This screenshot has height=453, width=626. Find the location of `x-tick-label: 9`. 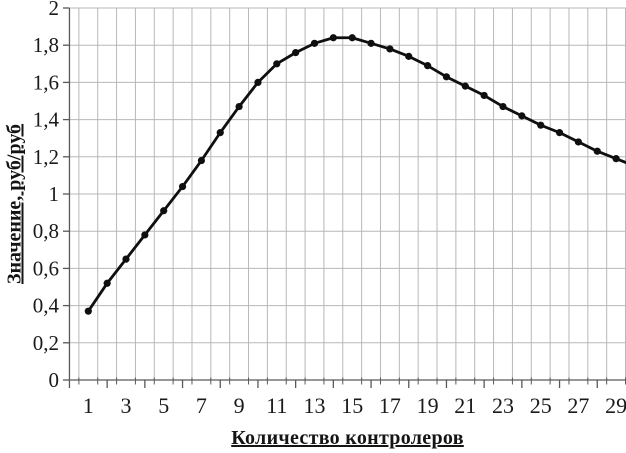

x-tick-label: 9 is located at coordinates (239, 405).